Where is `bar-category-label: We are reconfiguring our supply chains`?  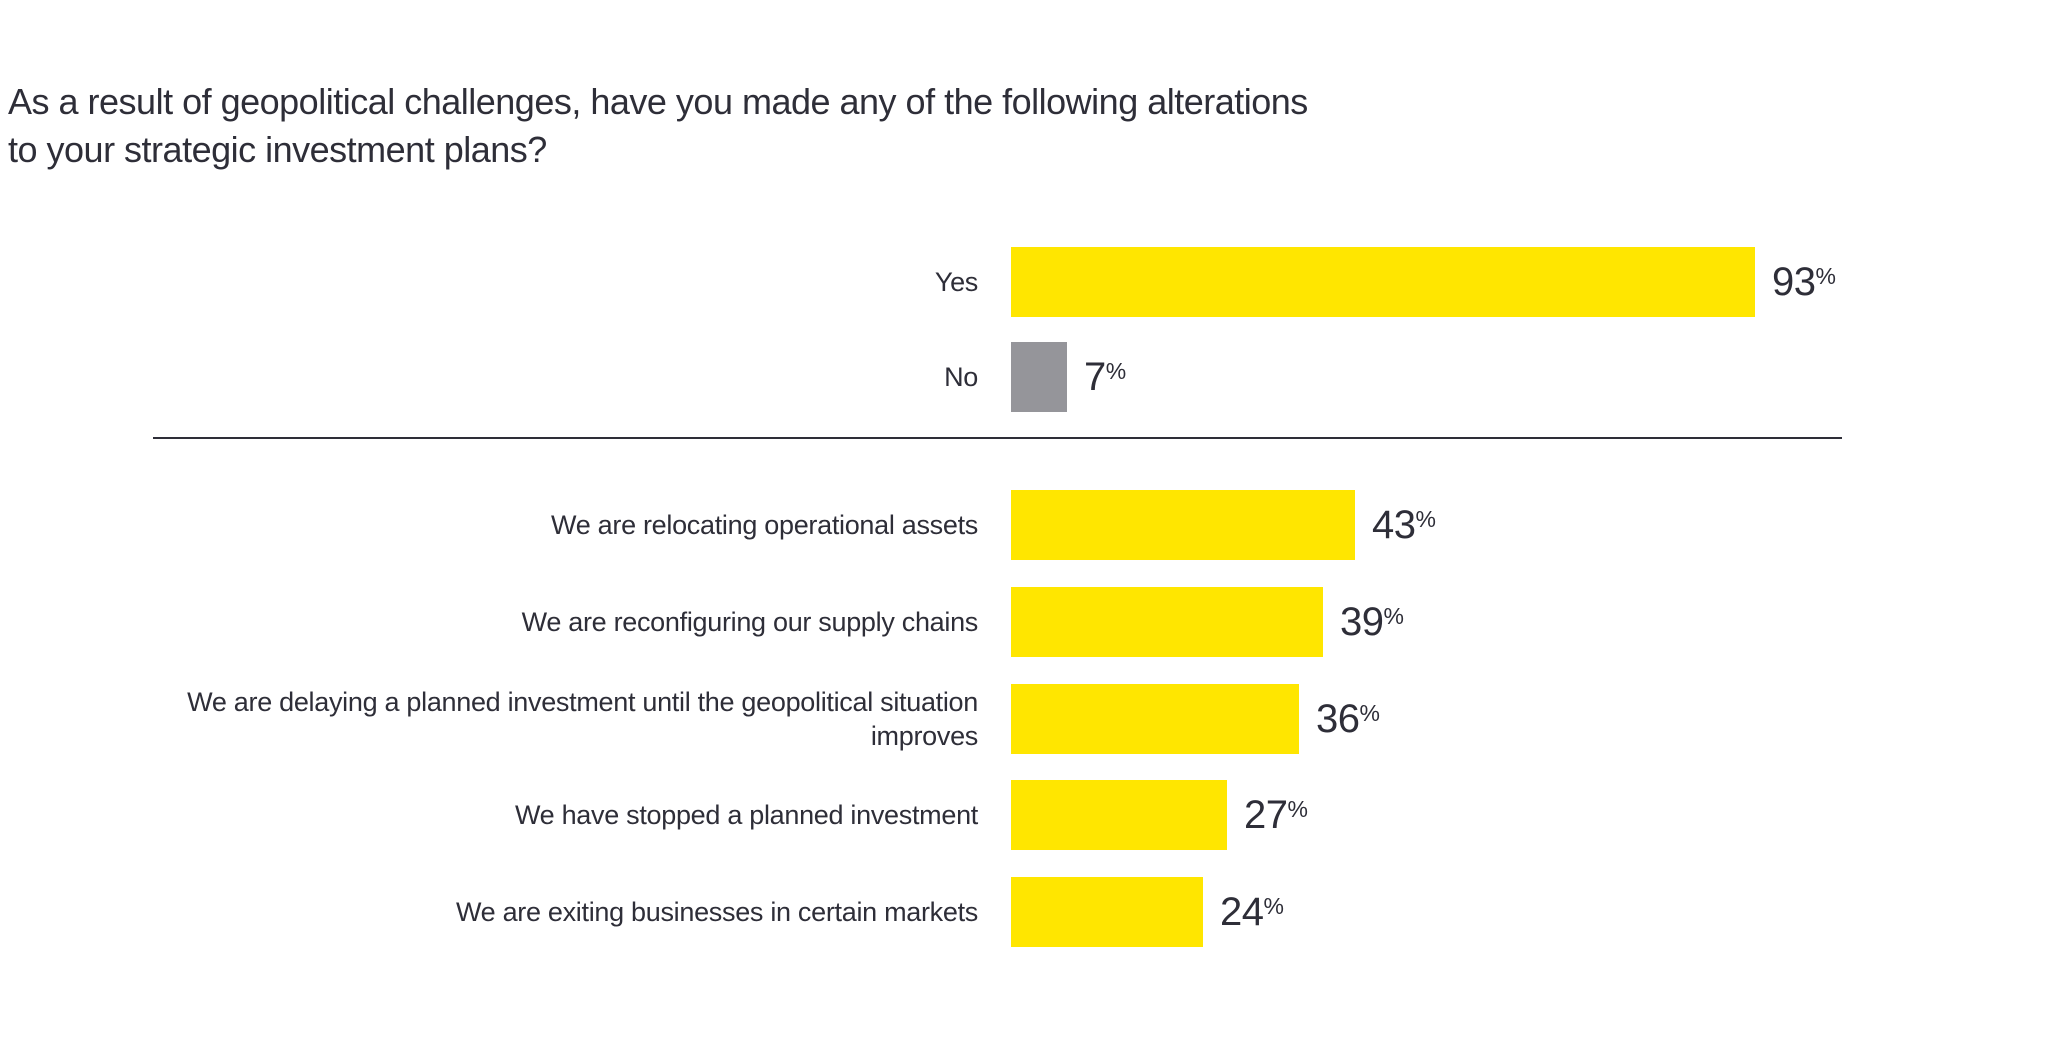 bar-category-label: We are reconfiguring our supply chains is located at coordinates (750, 622).